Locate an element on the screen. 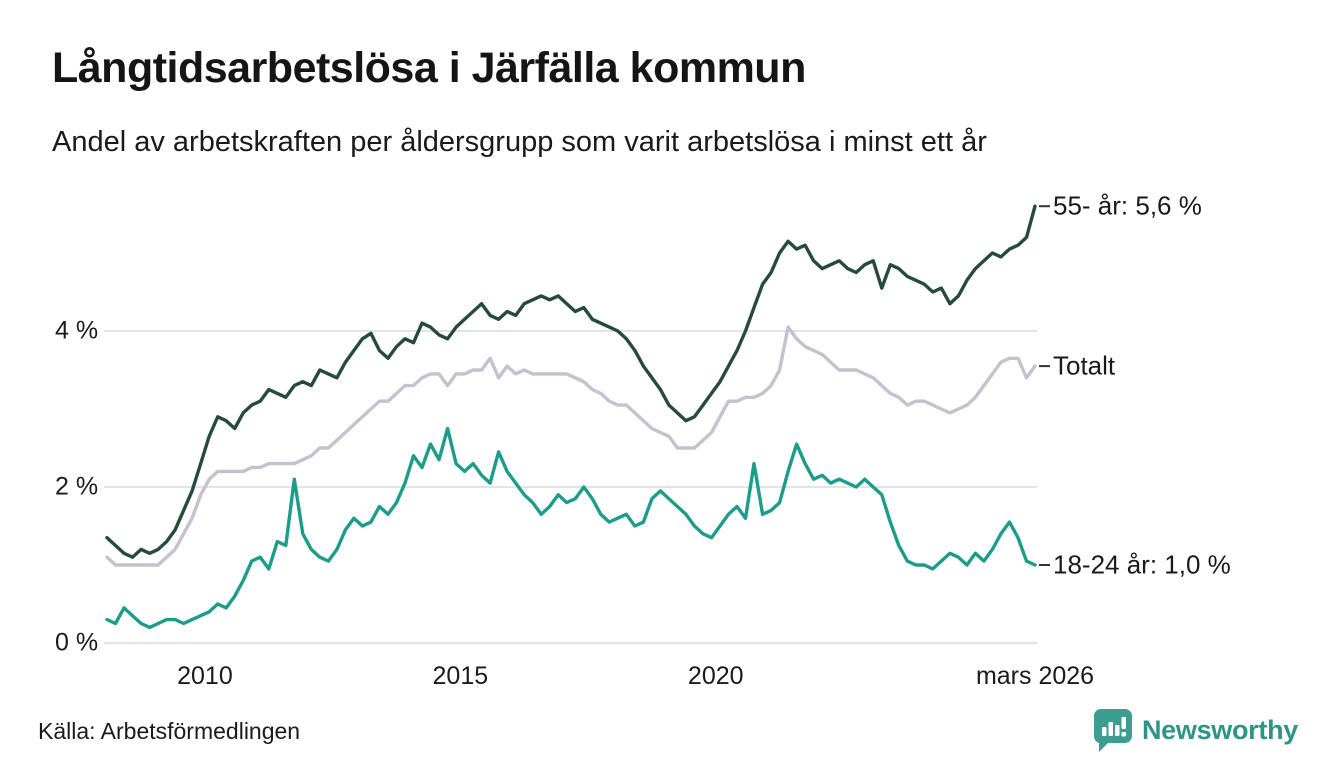  series-end-label-totalt: Totalt is located at coordinates (1084, 365).